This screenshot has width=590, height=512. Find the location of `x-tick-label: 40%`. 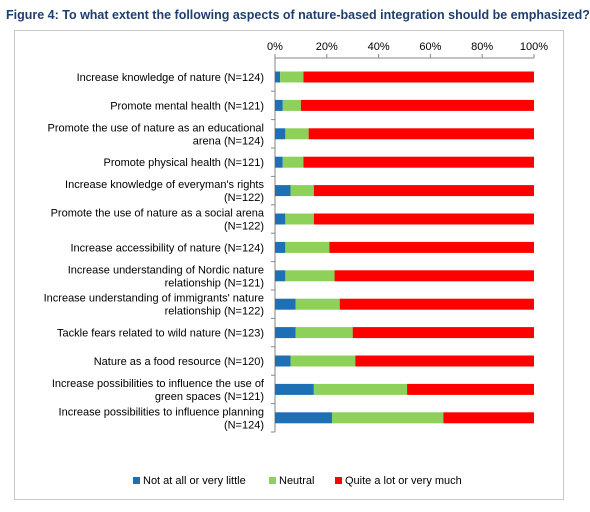

x-tick-label: 40% is located at coordinates (379, 47).